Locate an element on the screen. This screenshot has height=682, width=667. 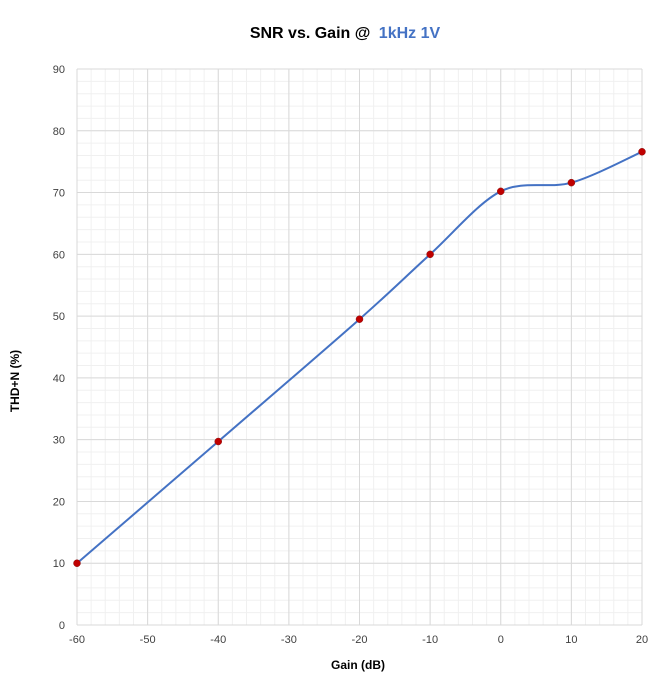
x-axis-title: Gain (dB) is located at coordinates (358, 665).